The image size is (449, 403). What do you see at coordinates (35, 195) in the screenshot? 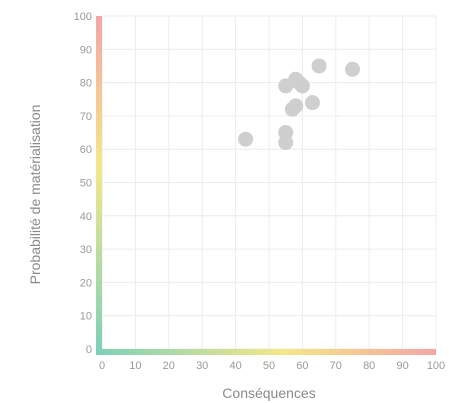
I see `y-axis-title: Probabilité de matérialisation` at bounding box center [35, 195].